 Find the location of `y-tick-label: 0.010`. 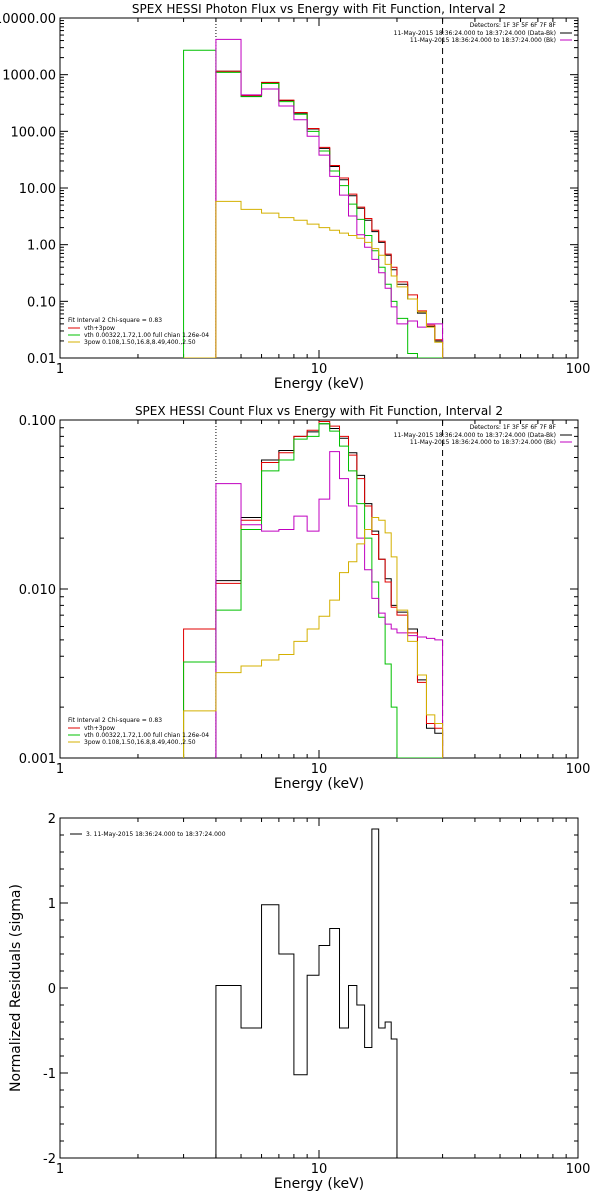

y-tick-label: 0.010 is located at coordinates (37, 590).